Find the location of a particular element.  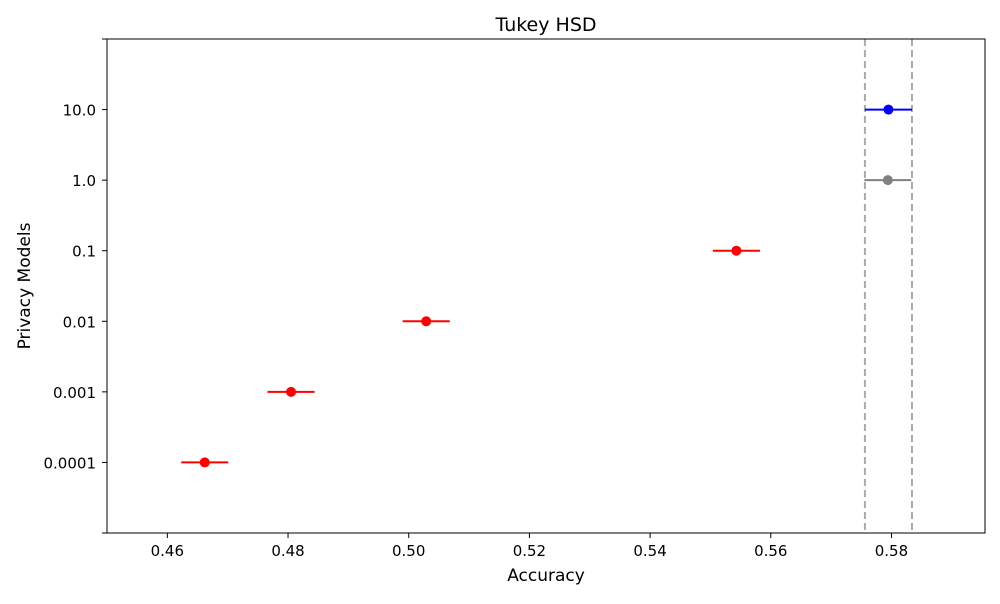

x-tick-label-2: 0.50 is located at coordinates (408, 551).